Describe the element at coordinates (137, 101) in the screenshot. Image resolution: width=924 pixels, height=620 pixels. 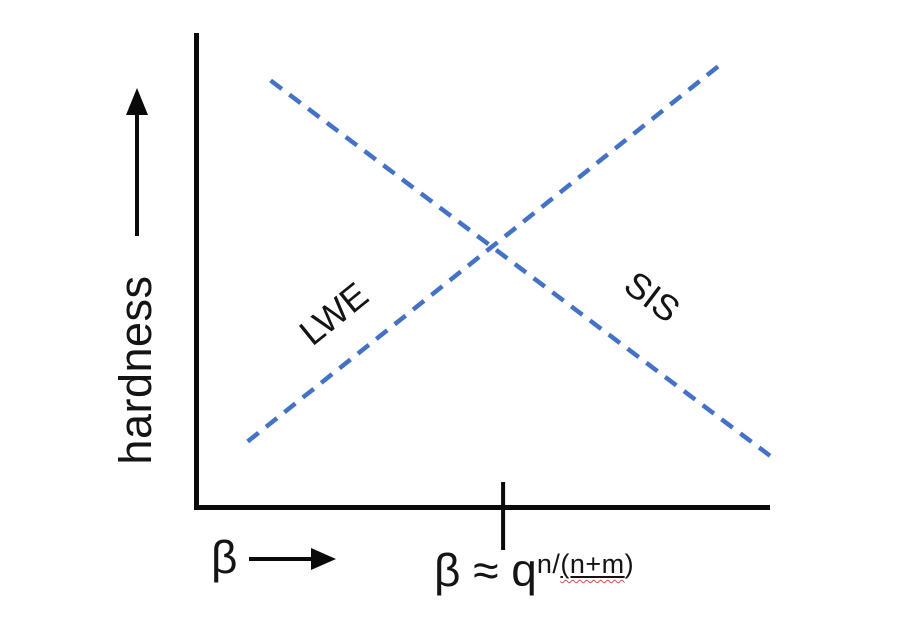
I see `y-axis-arrowhead-icon` at that location.